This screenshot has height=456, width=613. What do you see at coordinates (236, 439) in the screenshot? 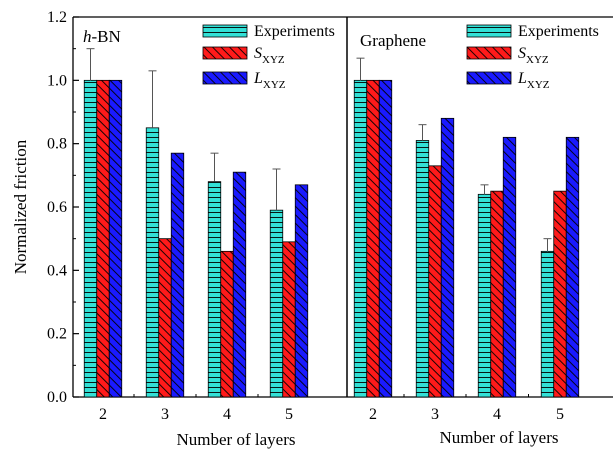
I see `hbn-x-axis-title: Number of layers` at bounding box center [236, 439].